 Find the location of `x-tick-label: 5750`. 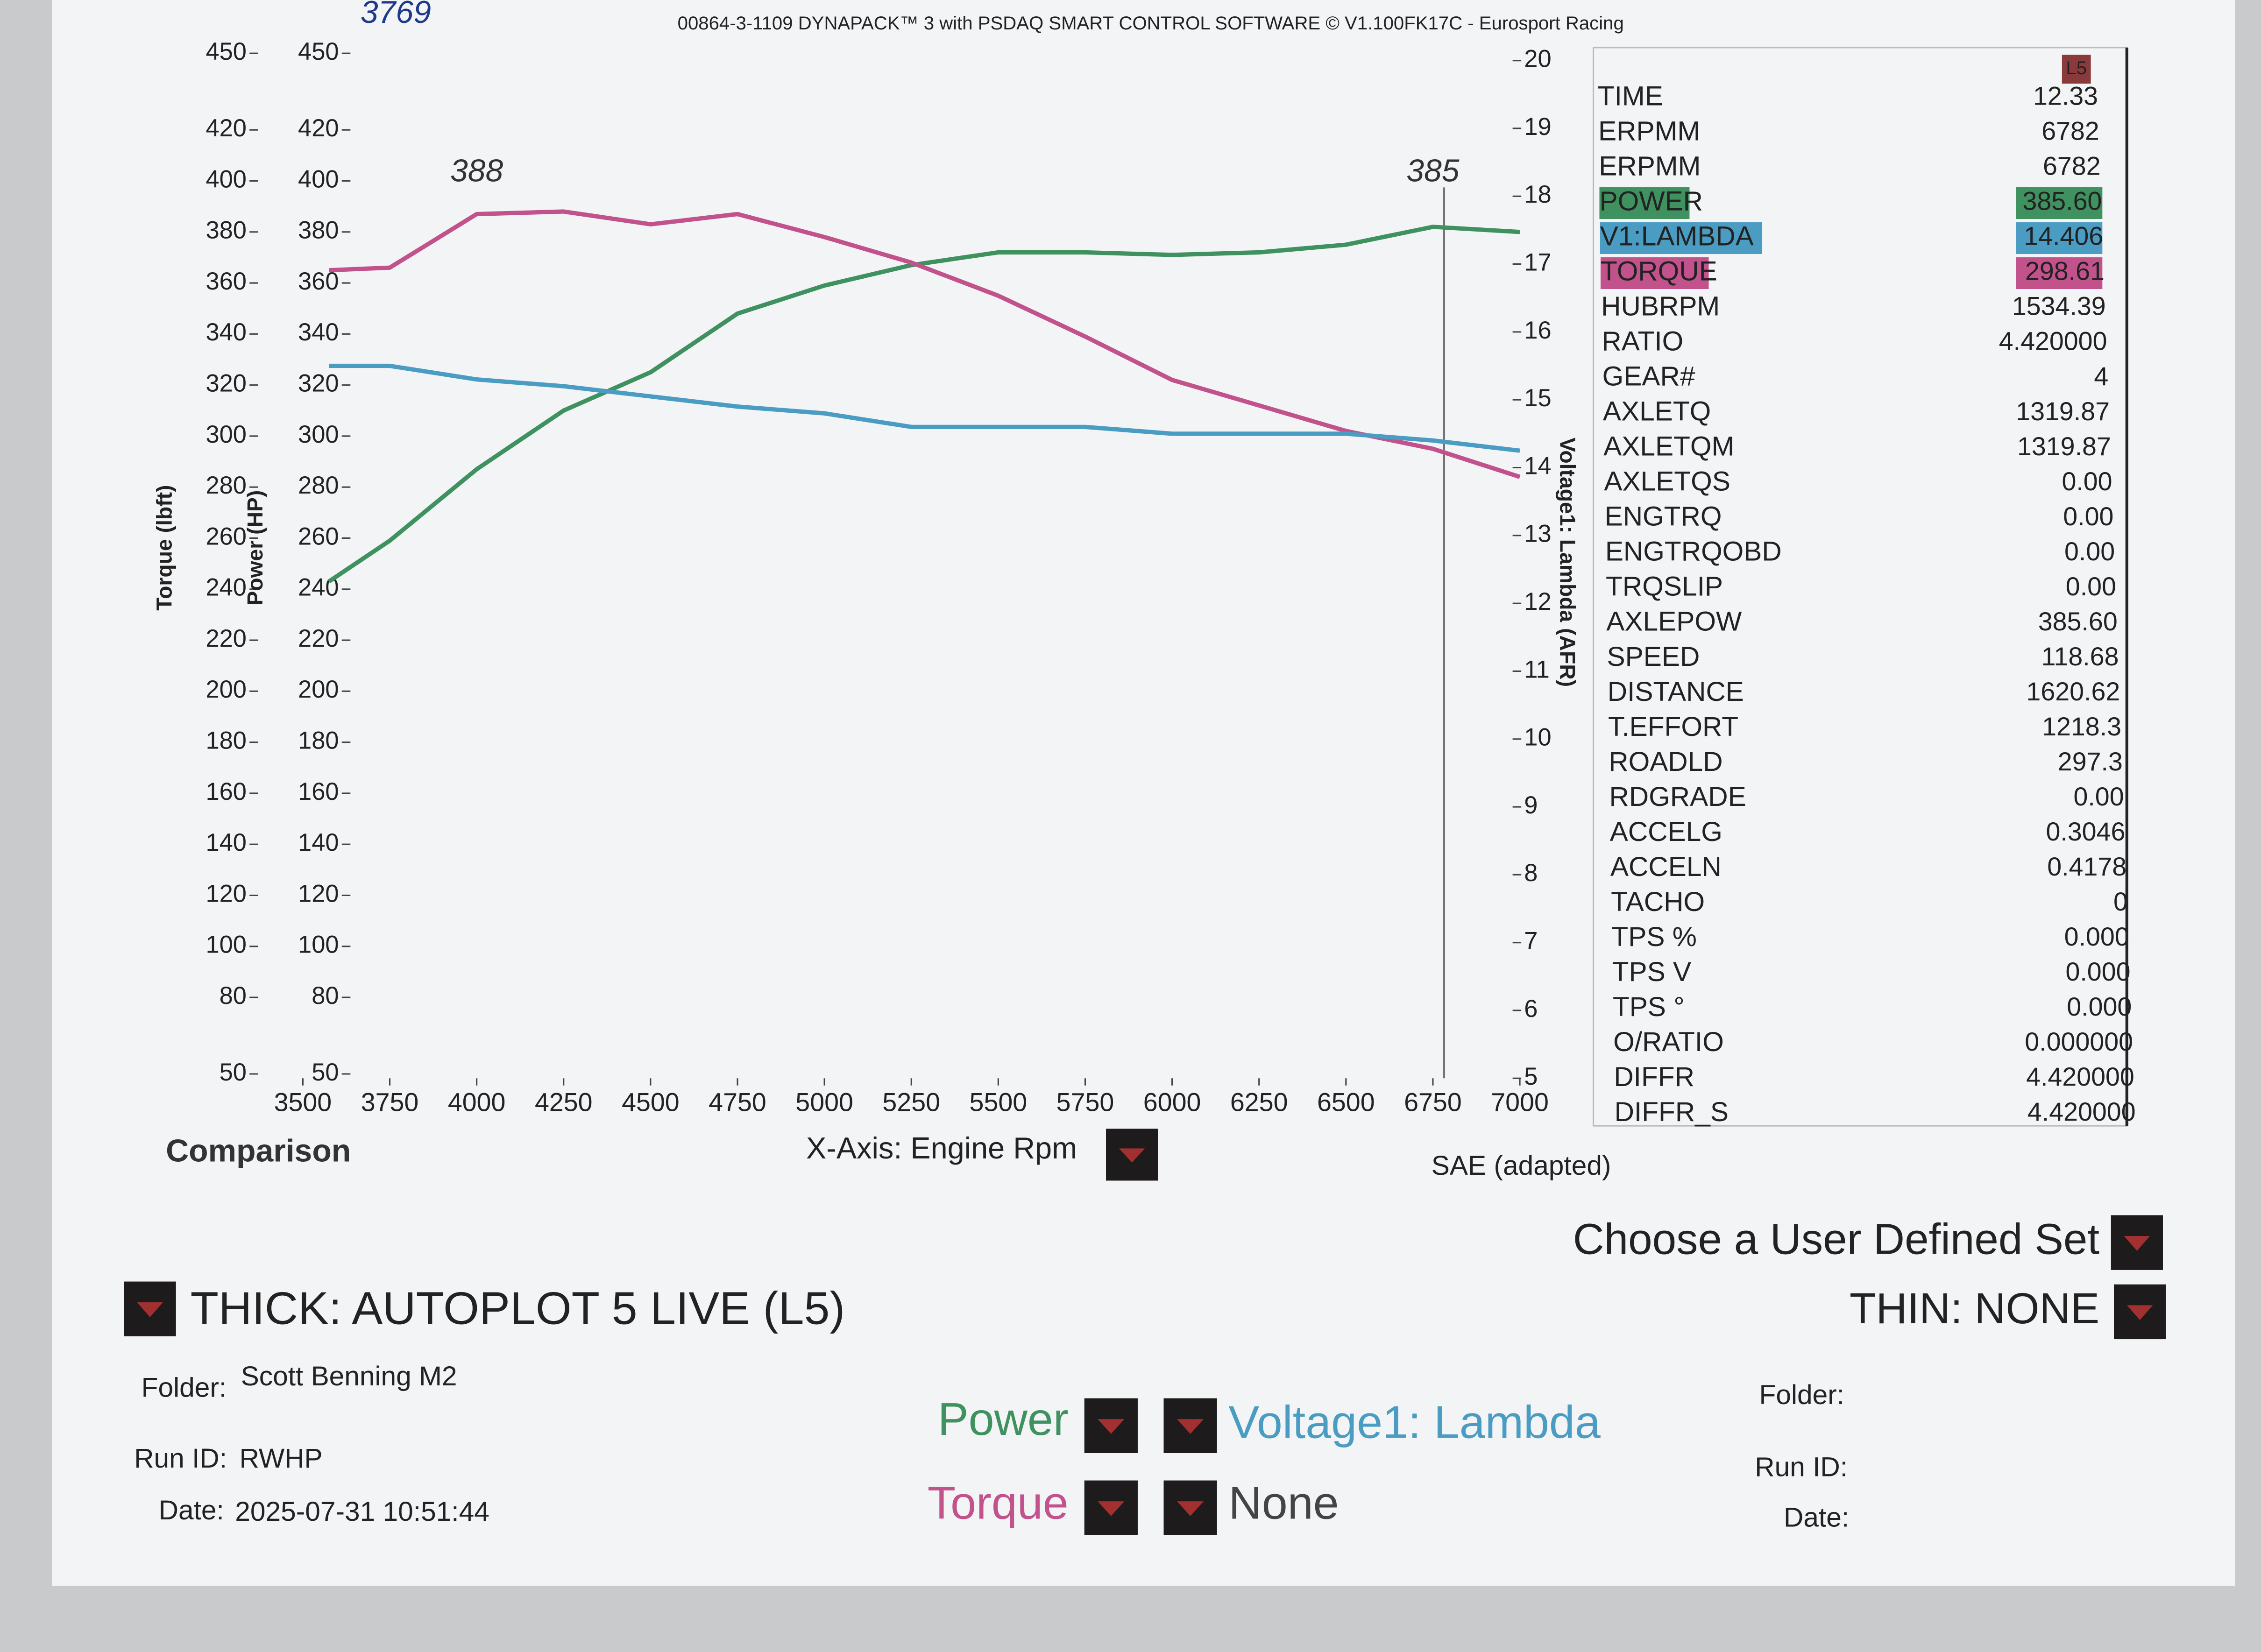

x-tick-label: 5750 is located at coordinates (1085, 1102).